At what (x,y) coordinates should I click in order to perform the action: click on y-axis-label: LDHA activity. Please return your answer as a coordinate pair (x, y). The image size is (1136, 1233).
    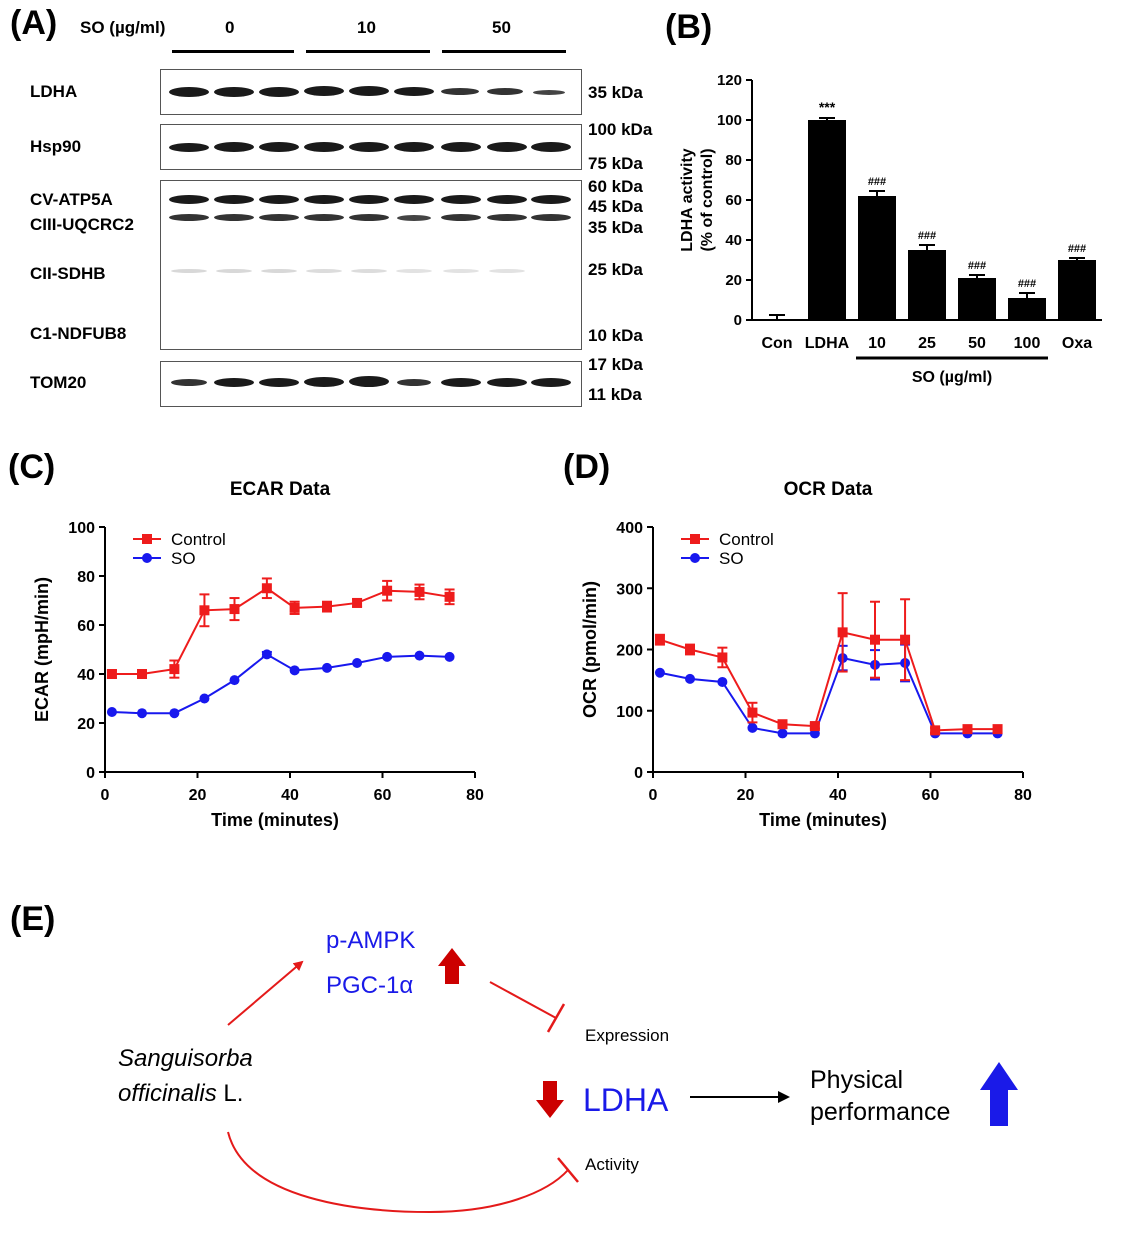
    Looking at the image, I should click on (687, 200).